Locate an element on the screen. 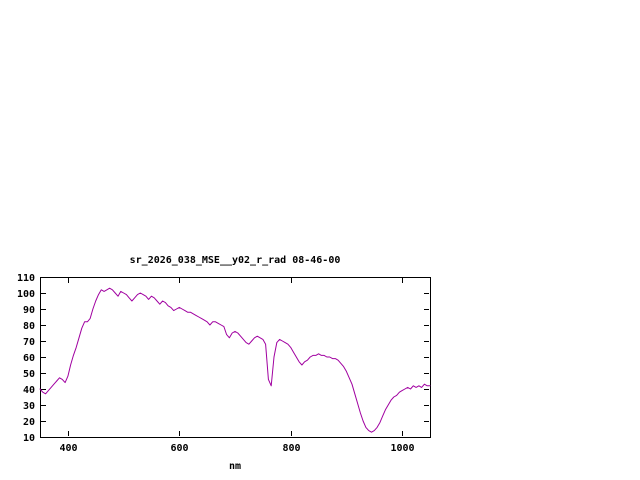  y-tick-label: 90 is located at coordinates (29, 310).